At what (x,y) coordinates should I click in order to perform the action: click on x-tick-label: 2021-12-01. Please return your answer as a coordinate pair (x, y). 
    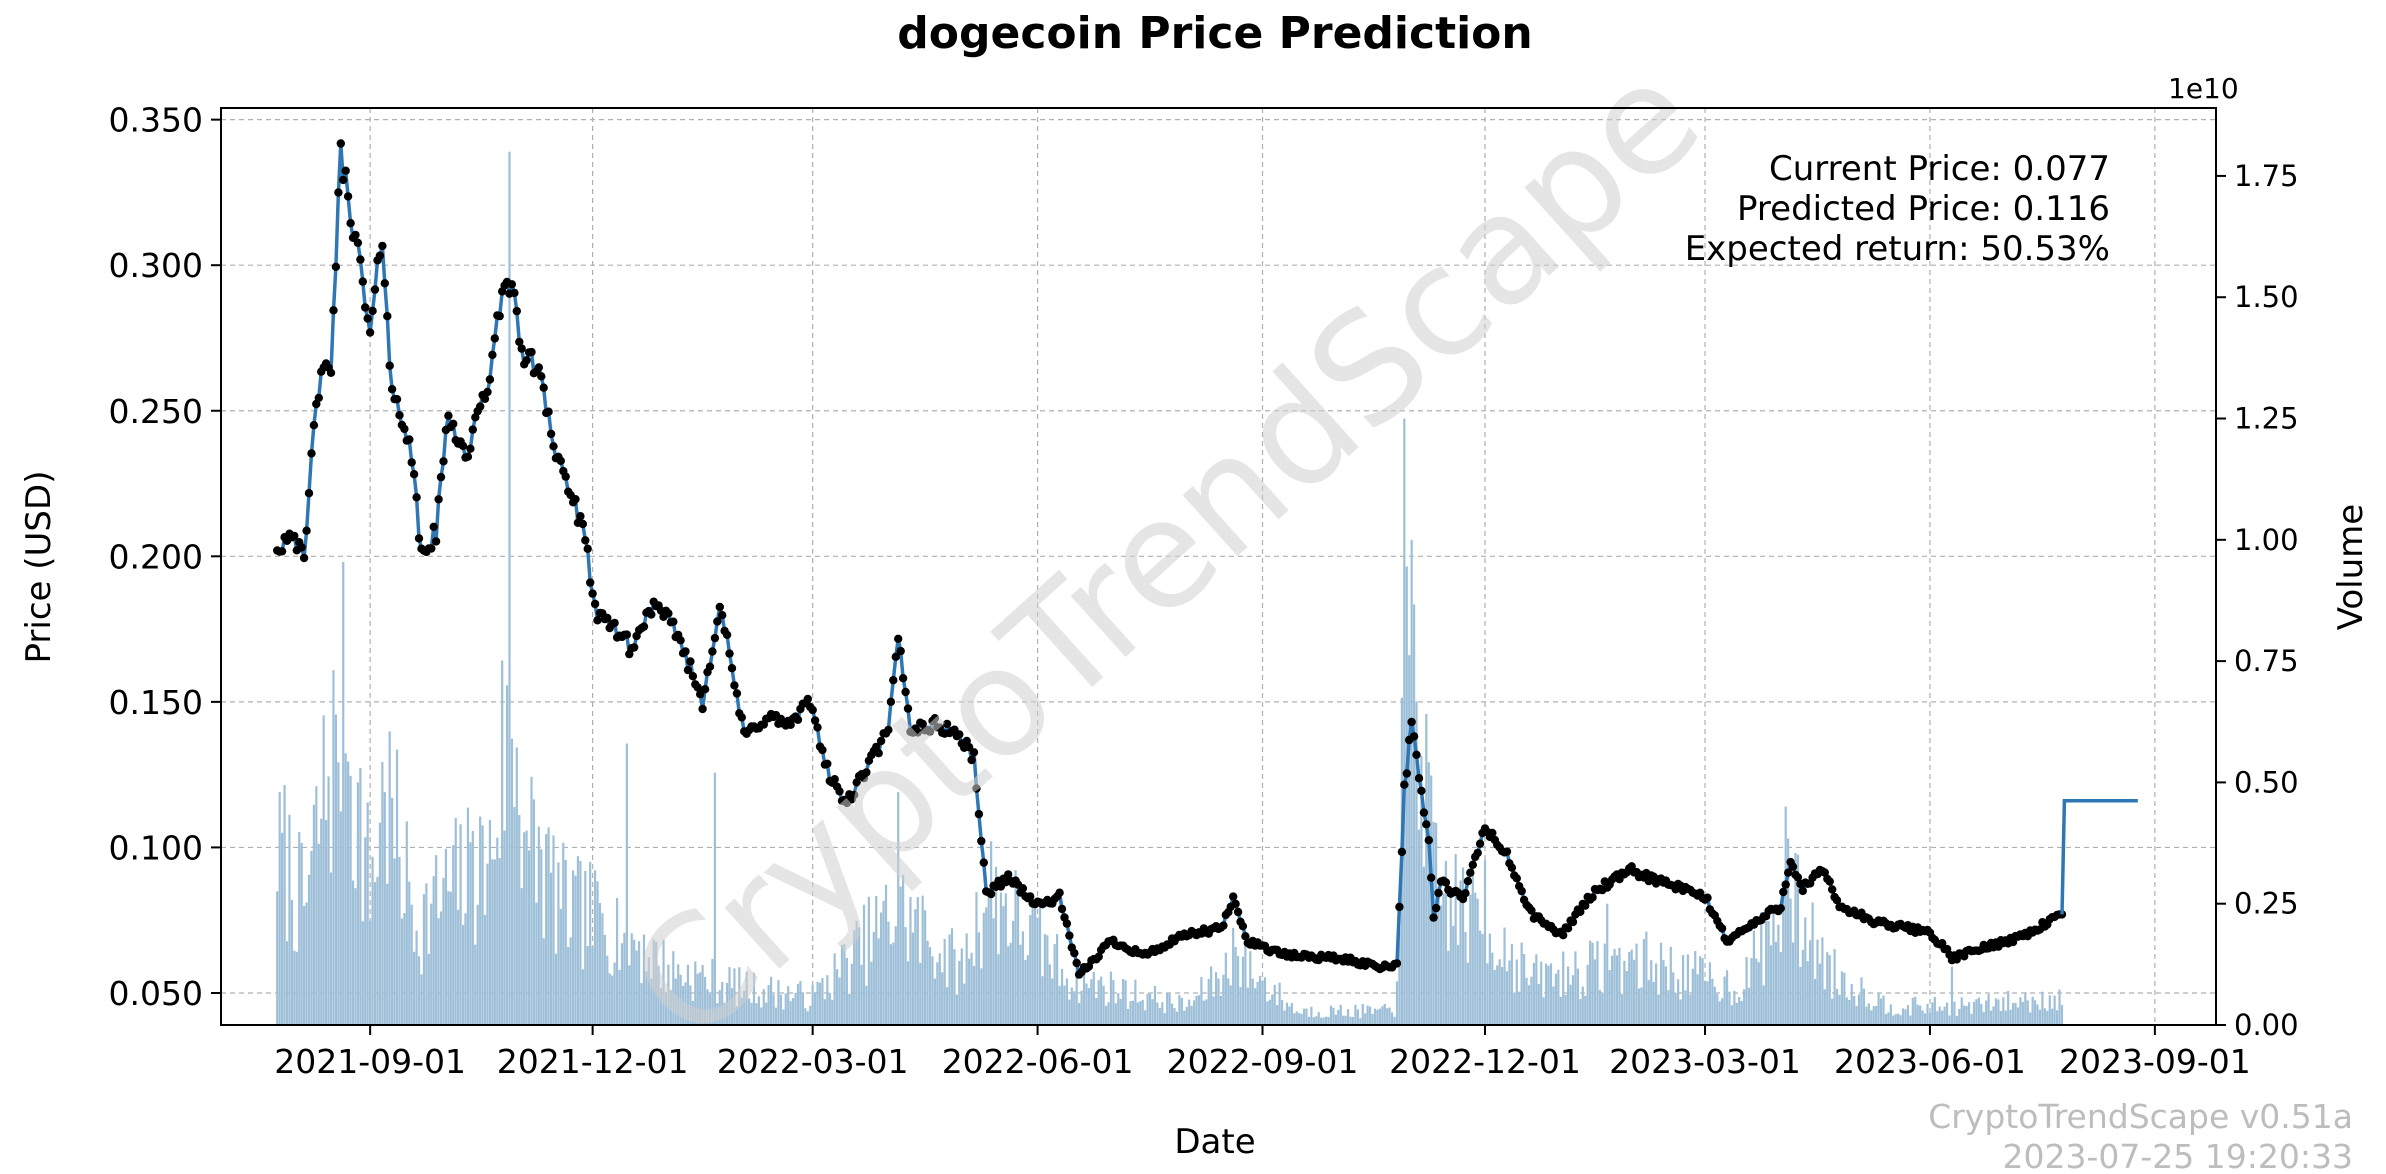
    Looking at the image, I should click on (593, 1061).